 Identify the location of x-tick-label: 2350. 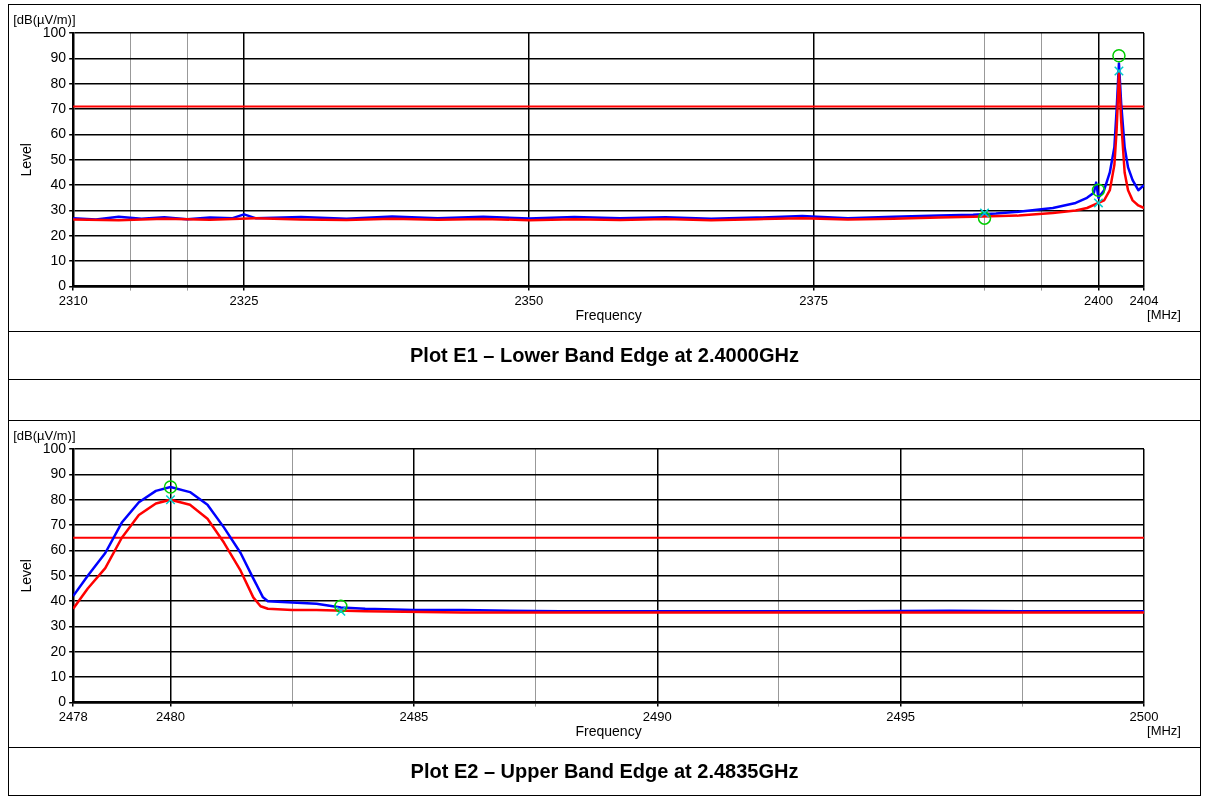
(529, 300).